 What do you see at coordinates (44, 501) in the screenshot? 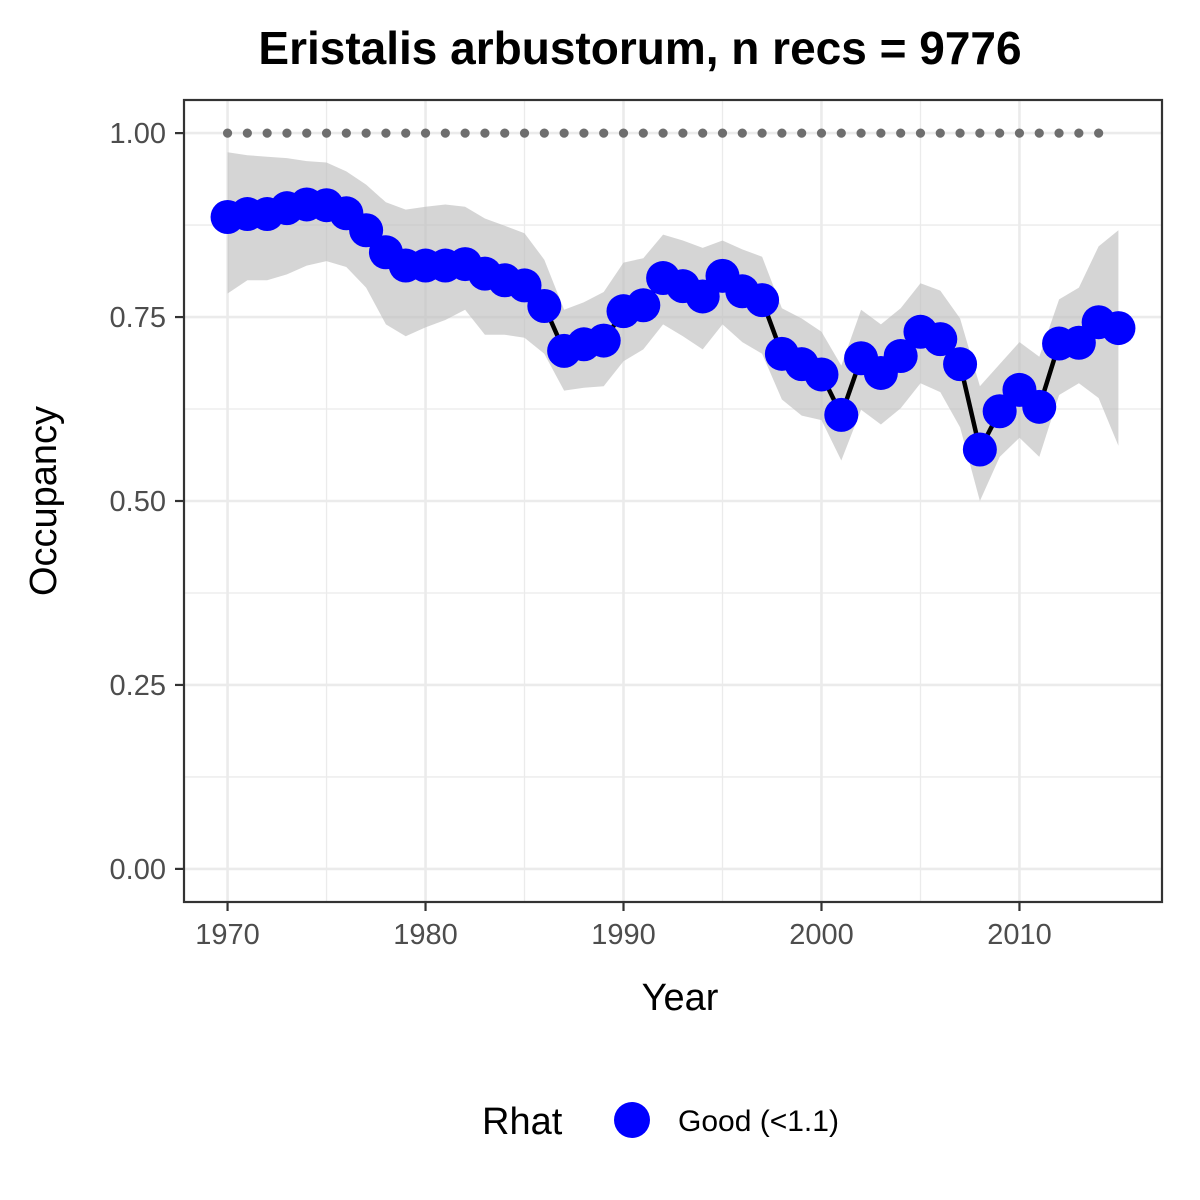
I see `y-axis-title: Occupancy` at bounding box center [44, 501].